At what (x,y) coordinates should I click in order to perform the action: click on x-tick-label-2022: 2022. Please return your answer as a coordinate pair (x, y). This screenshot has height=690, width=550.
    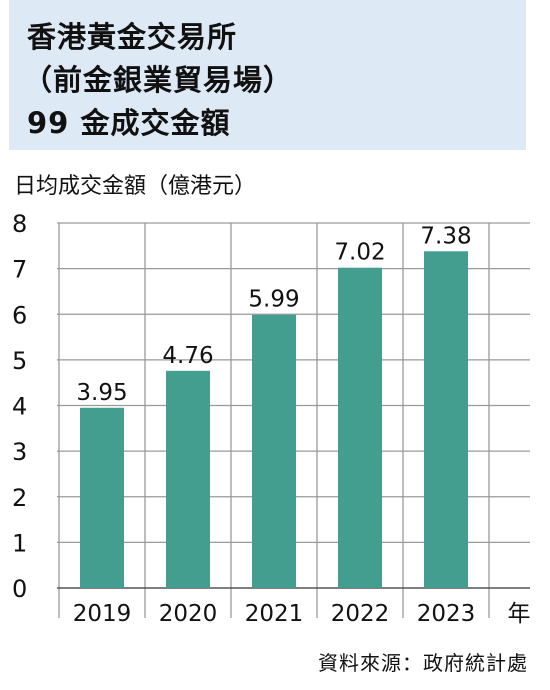
    Looking at the image, I should click on (360, 614).